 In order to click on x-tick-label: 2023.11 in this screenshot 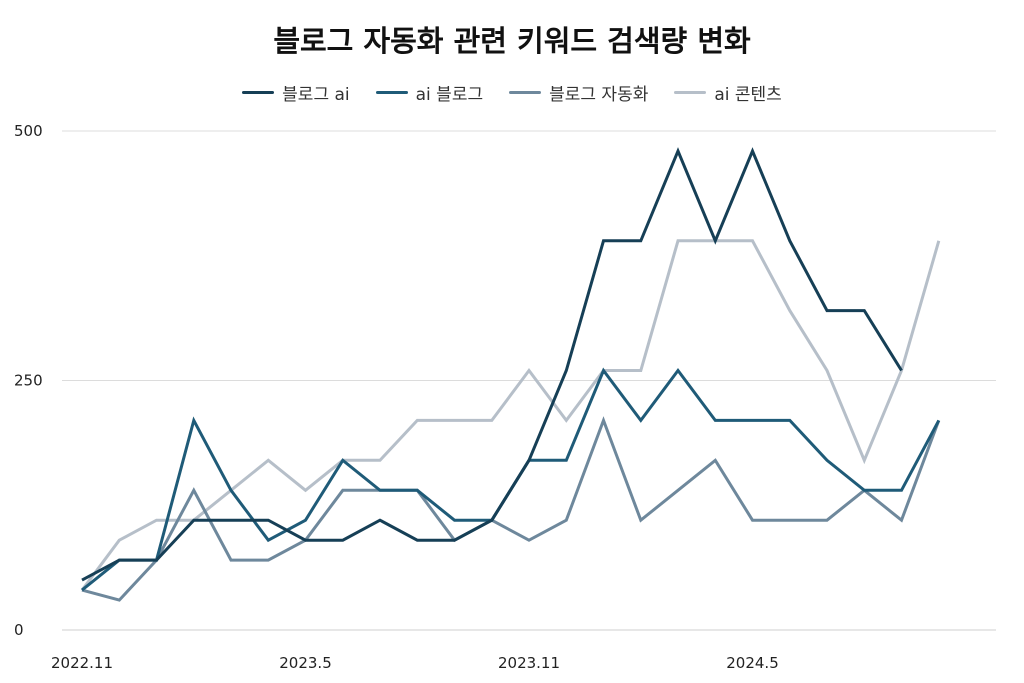, I will do `click(529, 663)`.